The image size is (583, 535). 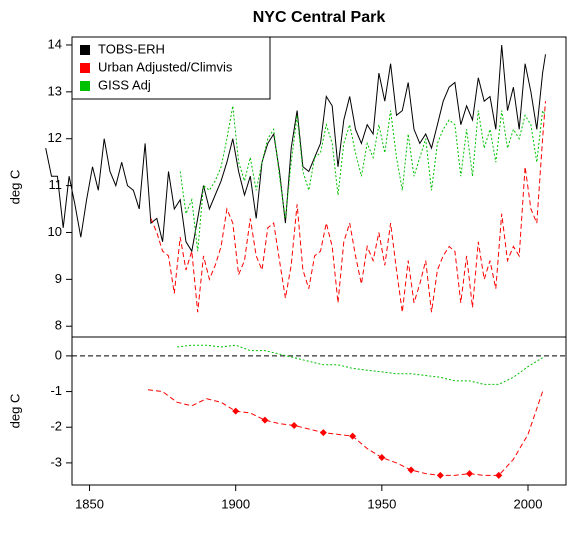 I want to click on legend-label: TOBS-ERH, so click(x=131, y=48).